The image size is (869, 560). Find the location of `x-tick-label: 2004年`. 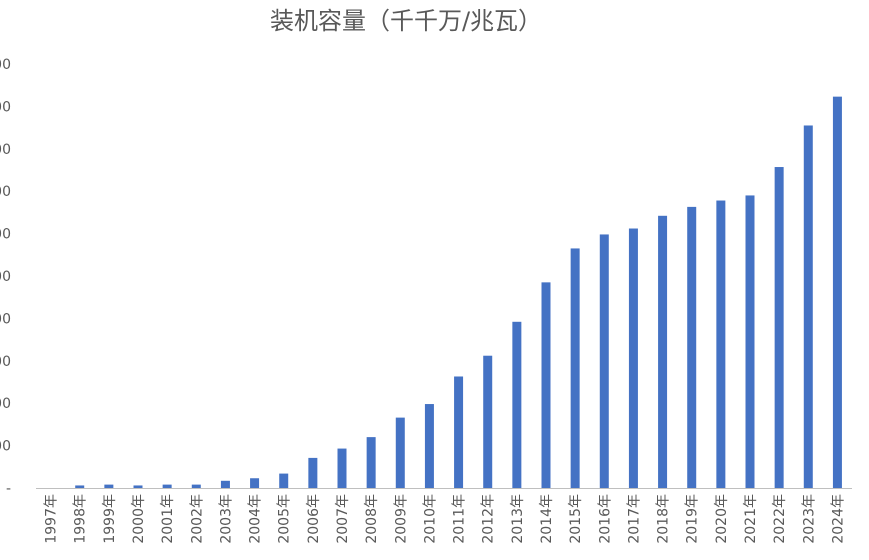

x-tick-label: 2004年 is located at coordinates (256, 519).